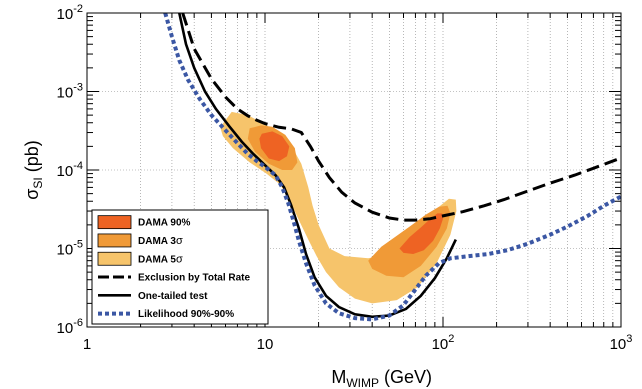  What do you see at coordinates (265, 344) in the screenshot?
I see `x-tick-label: 10` at bounding box center [265, 344].